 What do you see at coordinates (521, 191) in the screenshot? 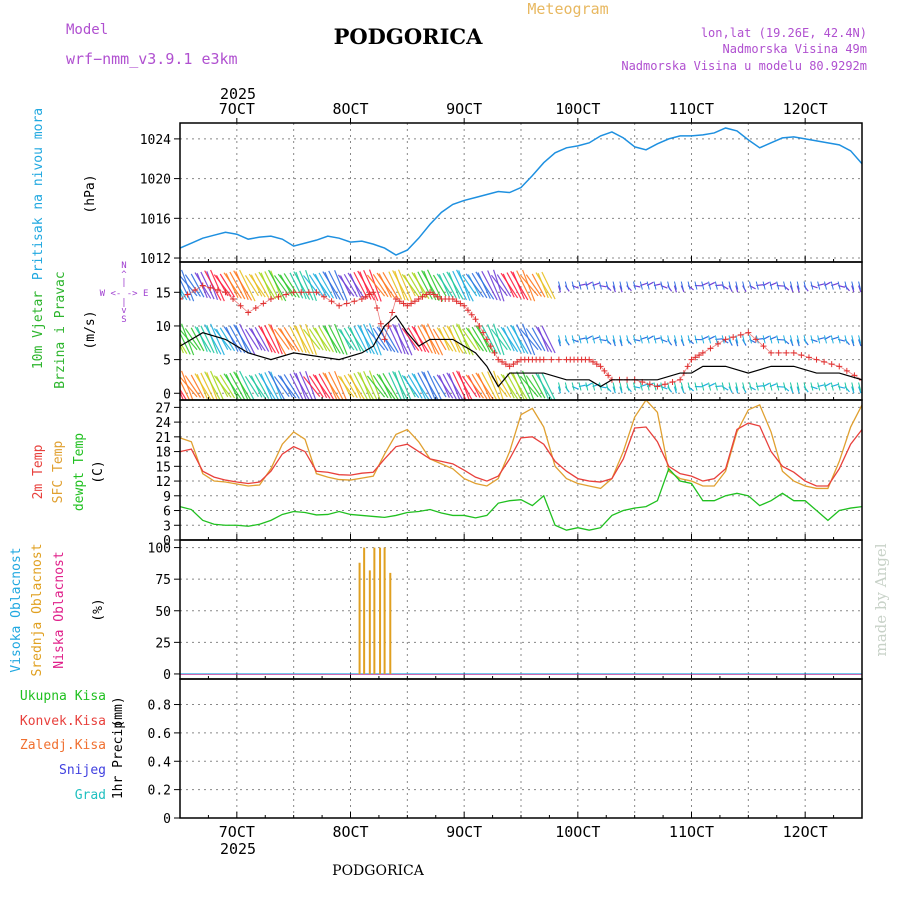
I see `pressure-line` at bounding box center [521, 191].